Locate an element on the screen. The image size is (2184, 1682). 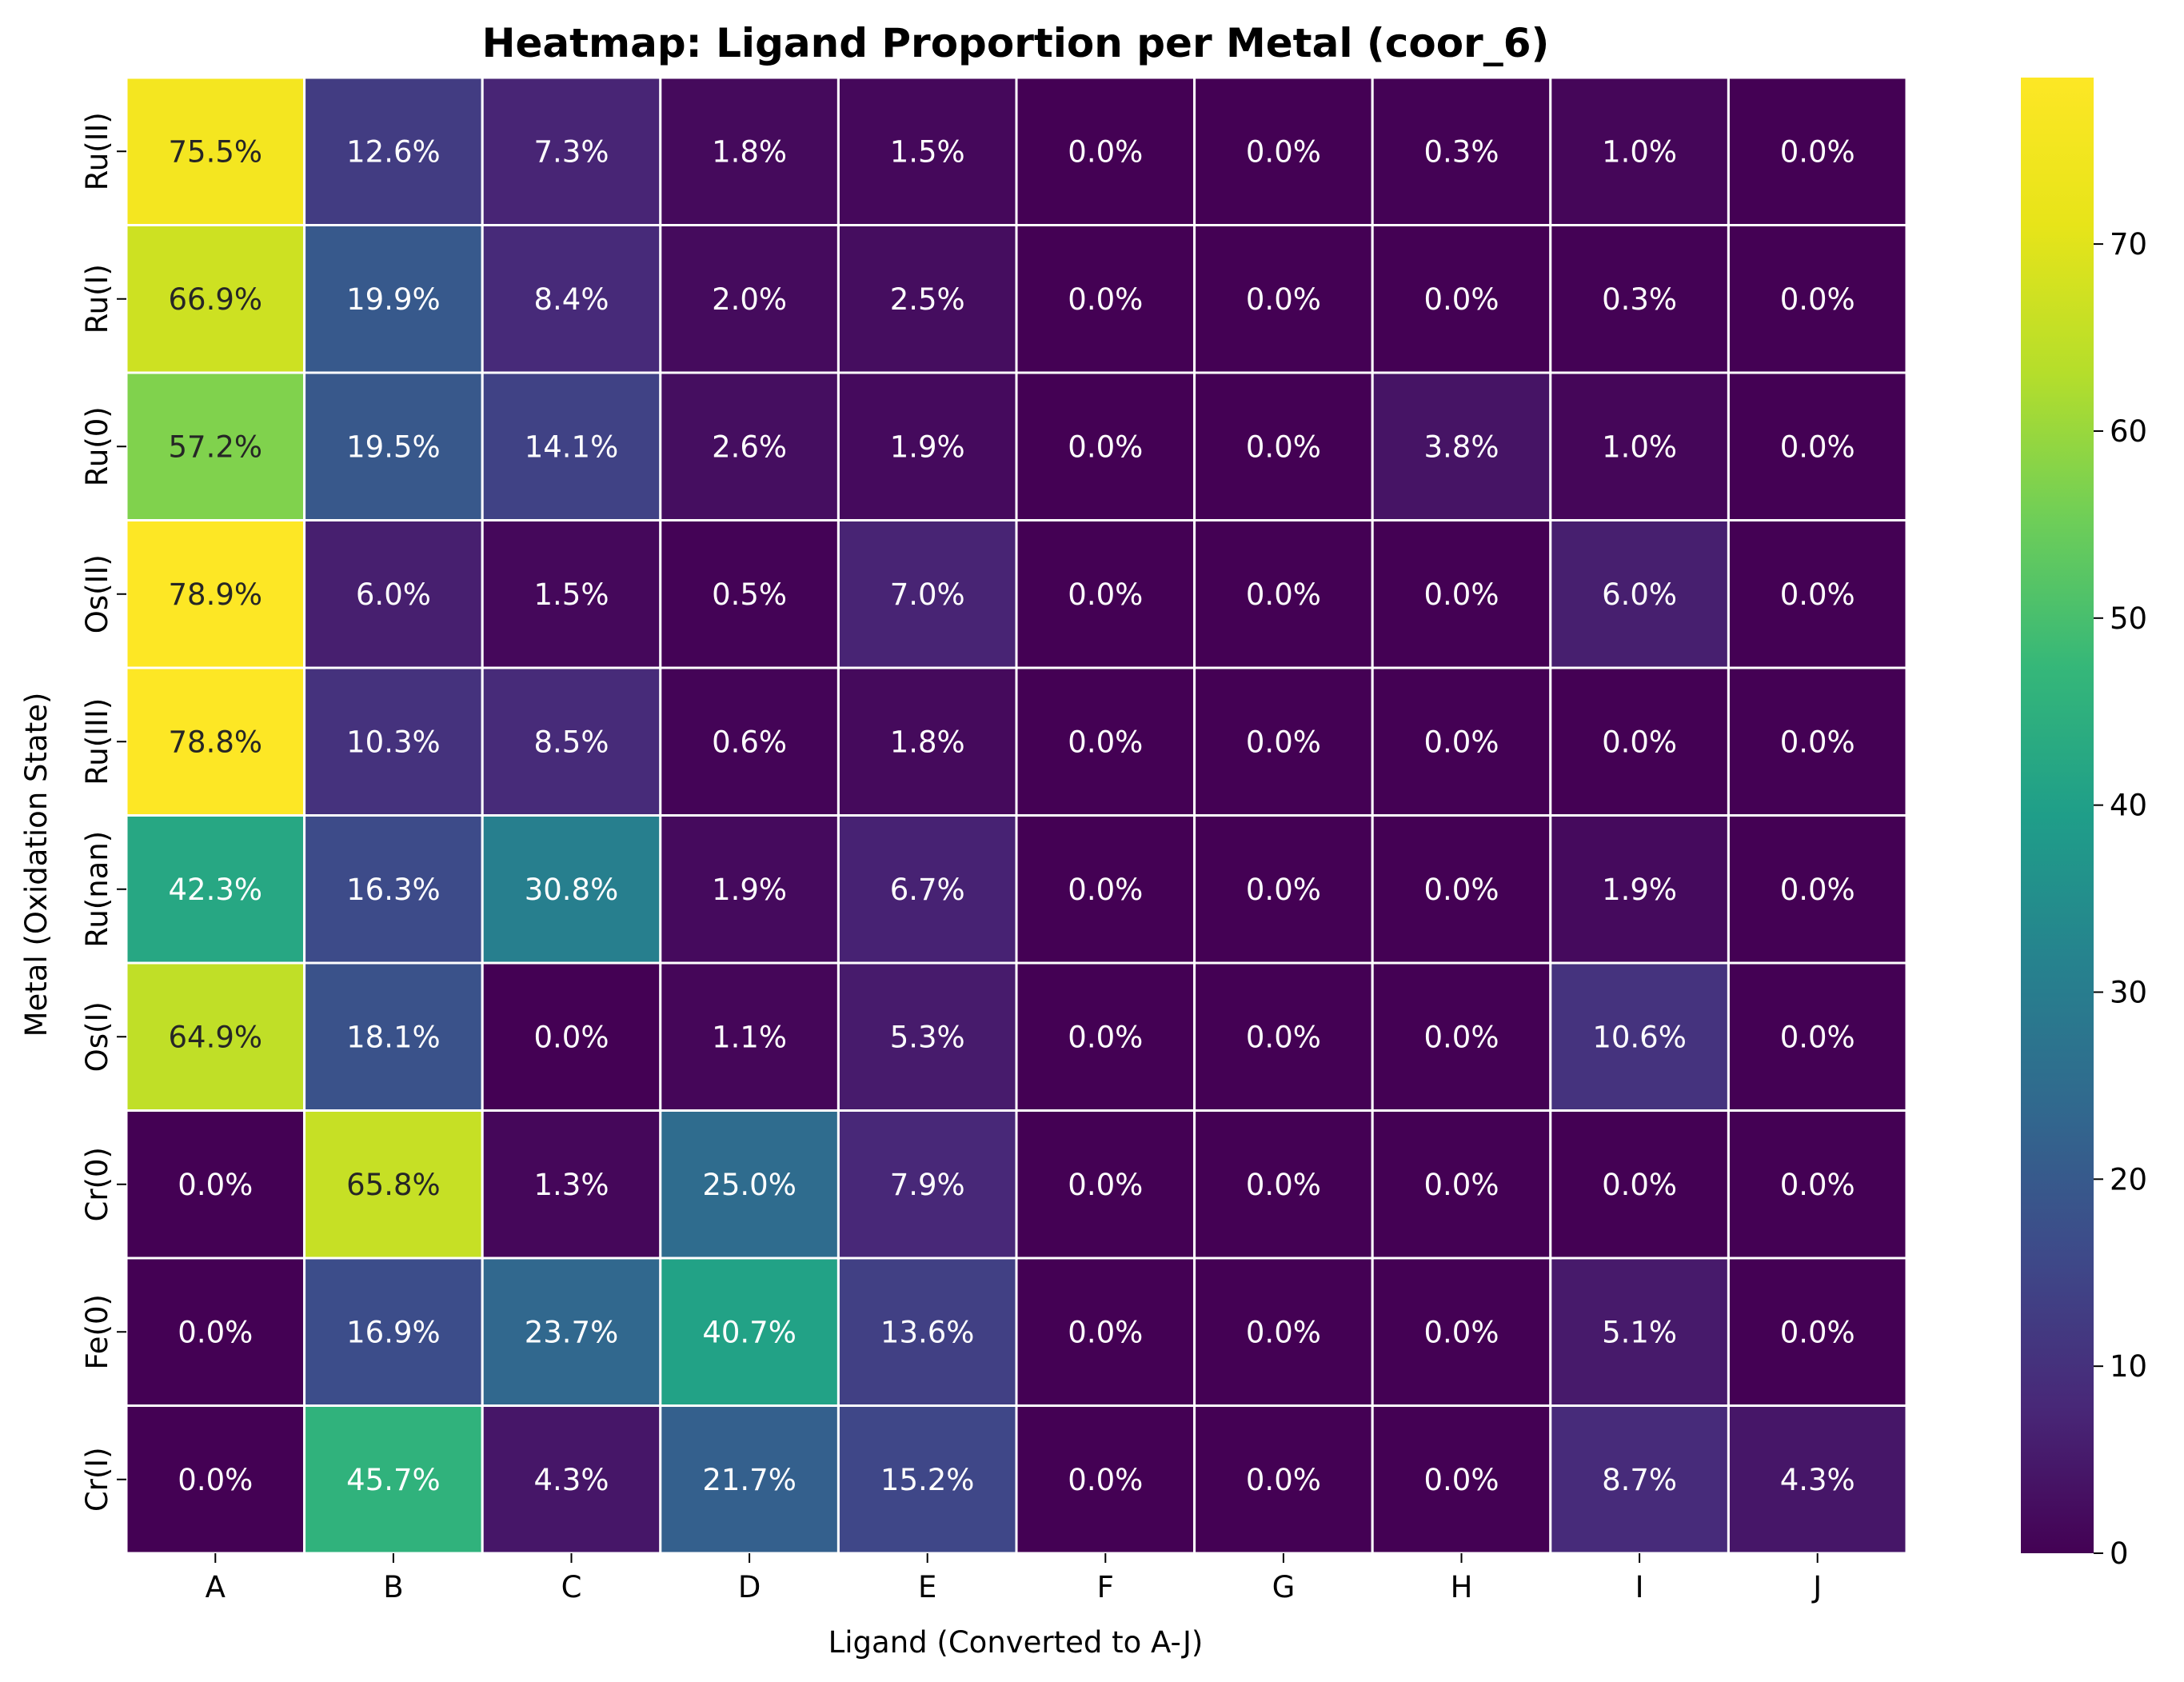
x-tick-label: E is located at coordinates (927, 1587).